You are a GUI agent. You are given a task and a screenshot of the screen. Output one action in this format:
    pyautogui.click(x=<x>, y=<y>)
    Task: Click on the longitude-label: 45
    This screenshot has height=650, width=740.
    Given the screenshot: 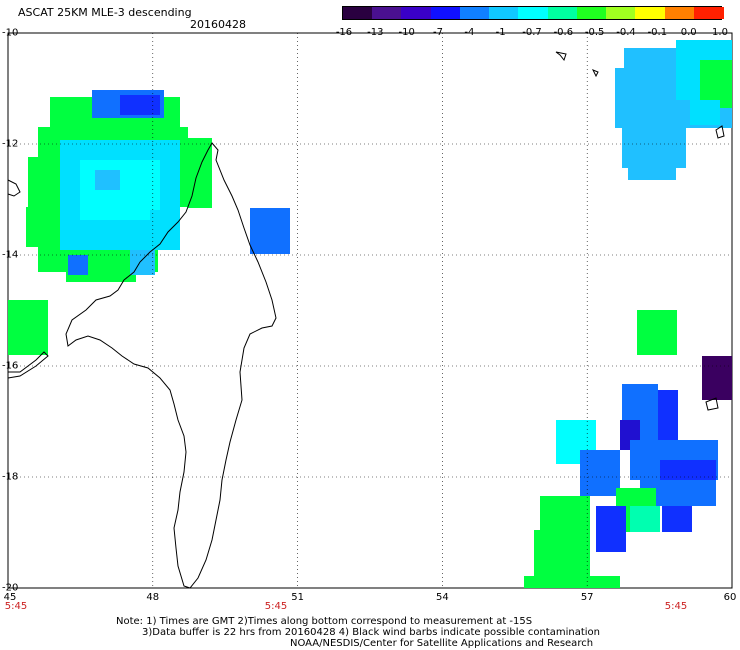 What is the action you would take?
    pyautogui.click(x=10, y=597)
    